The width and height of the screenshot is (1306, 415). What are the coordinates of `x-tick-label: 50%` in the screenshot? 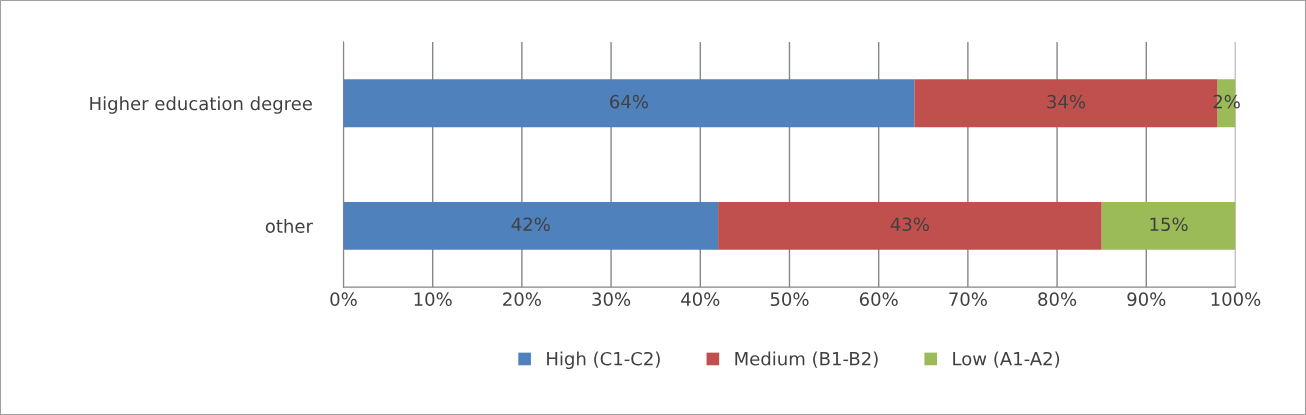 It's located at (789, 299).